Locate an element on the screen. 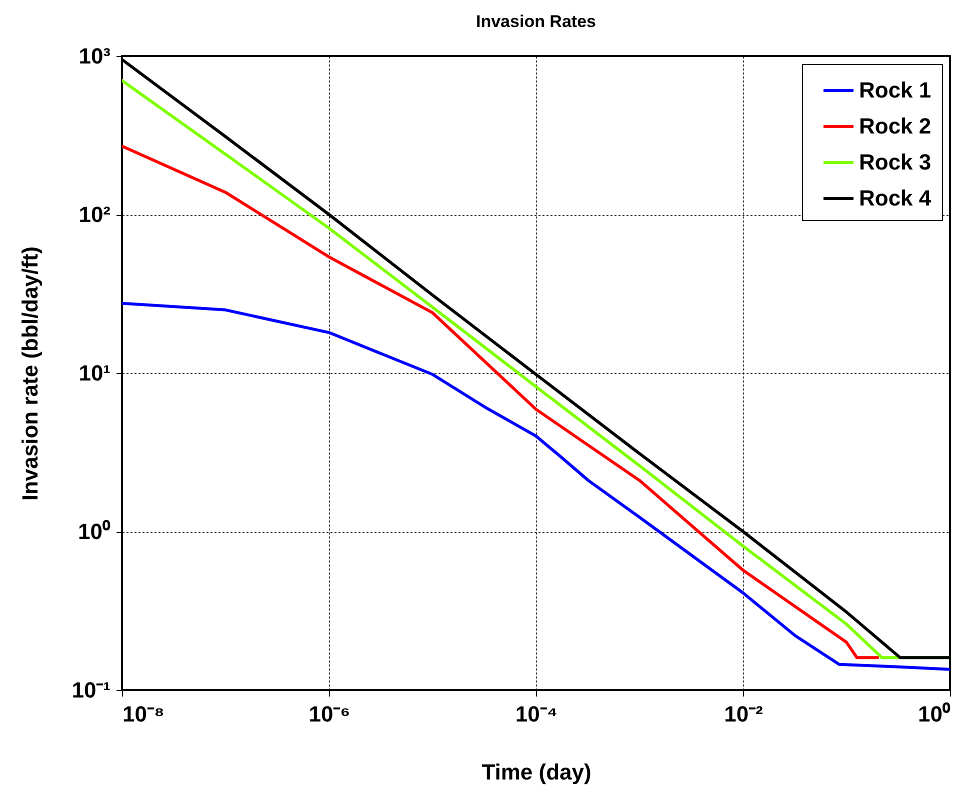 This screenshot has width=978, height=795. y-tick-label: 10¹ is located at coordinates (94, 373).